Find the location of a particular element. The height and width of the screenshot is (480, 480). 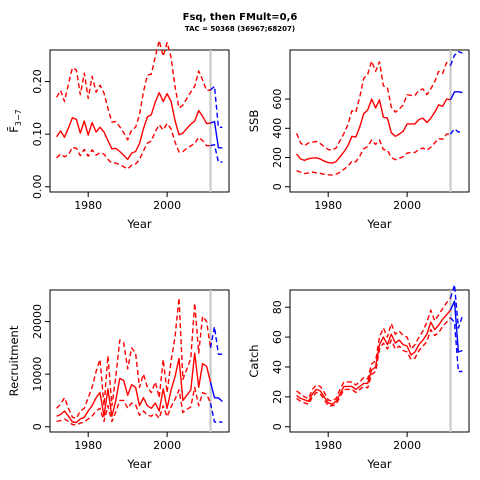

fbar-x-tick-label: 1980 is located at coordinates (88, 205).